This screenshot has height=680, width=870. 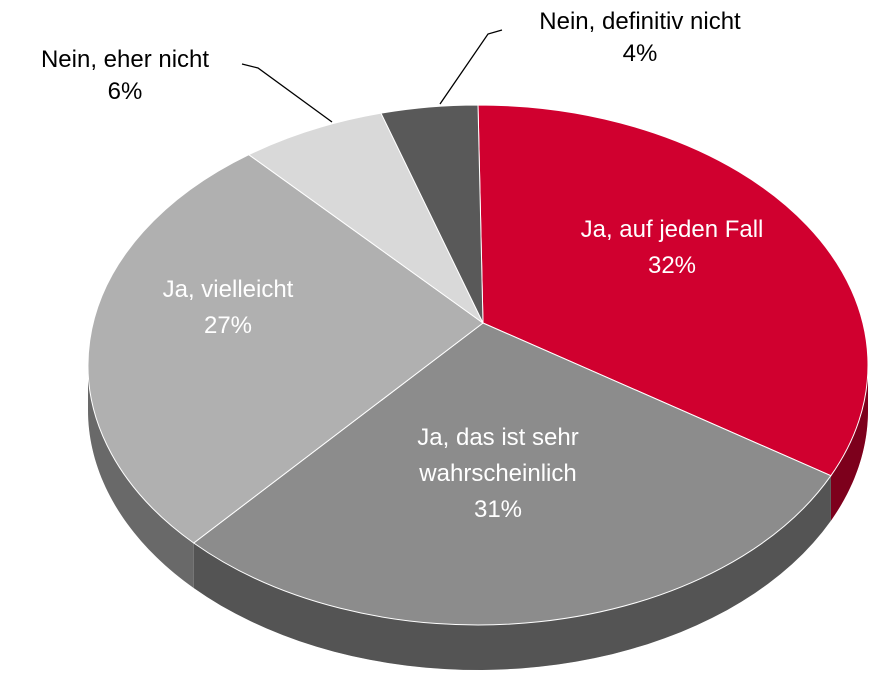 I want to click on slice-label: Nein, definitiv nicht 4%, so click(x=640, y=38).